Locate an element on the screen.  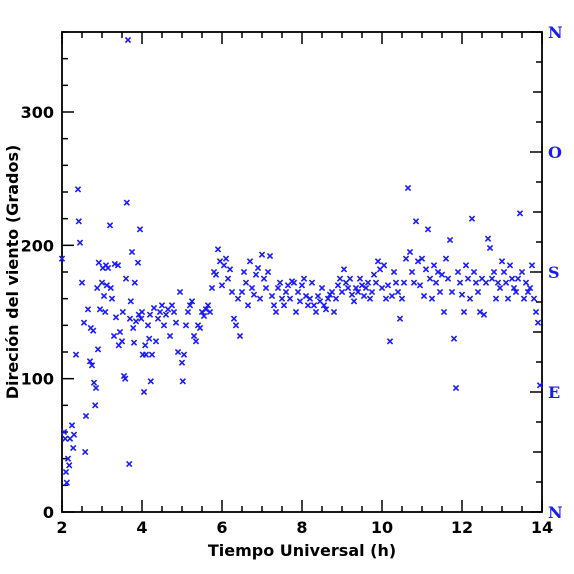
y-tick-labels: 0 100 200 300 is located at coordinates (37, 312).